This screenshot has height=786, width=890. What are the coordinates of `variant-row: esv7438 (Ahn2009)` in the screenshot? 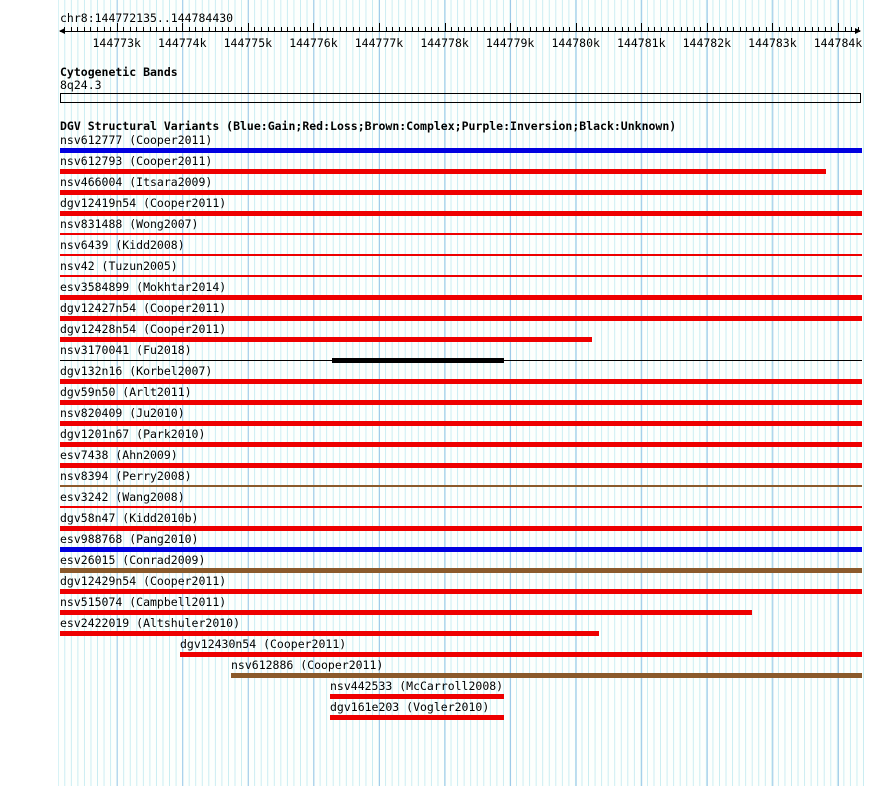 It's located at (461, 459).